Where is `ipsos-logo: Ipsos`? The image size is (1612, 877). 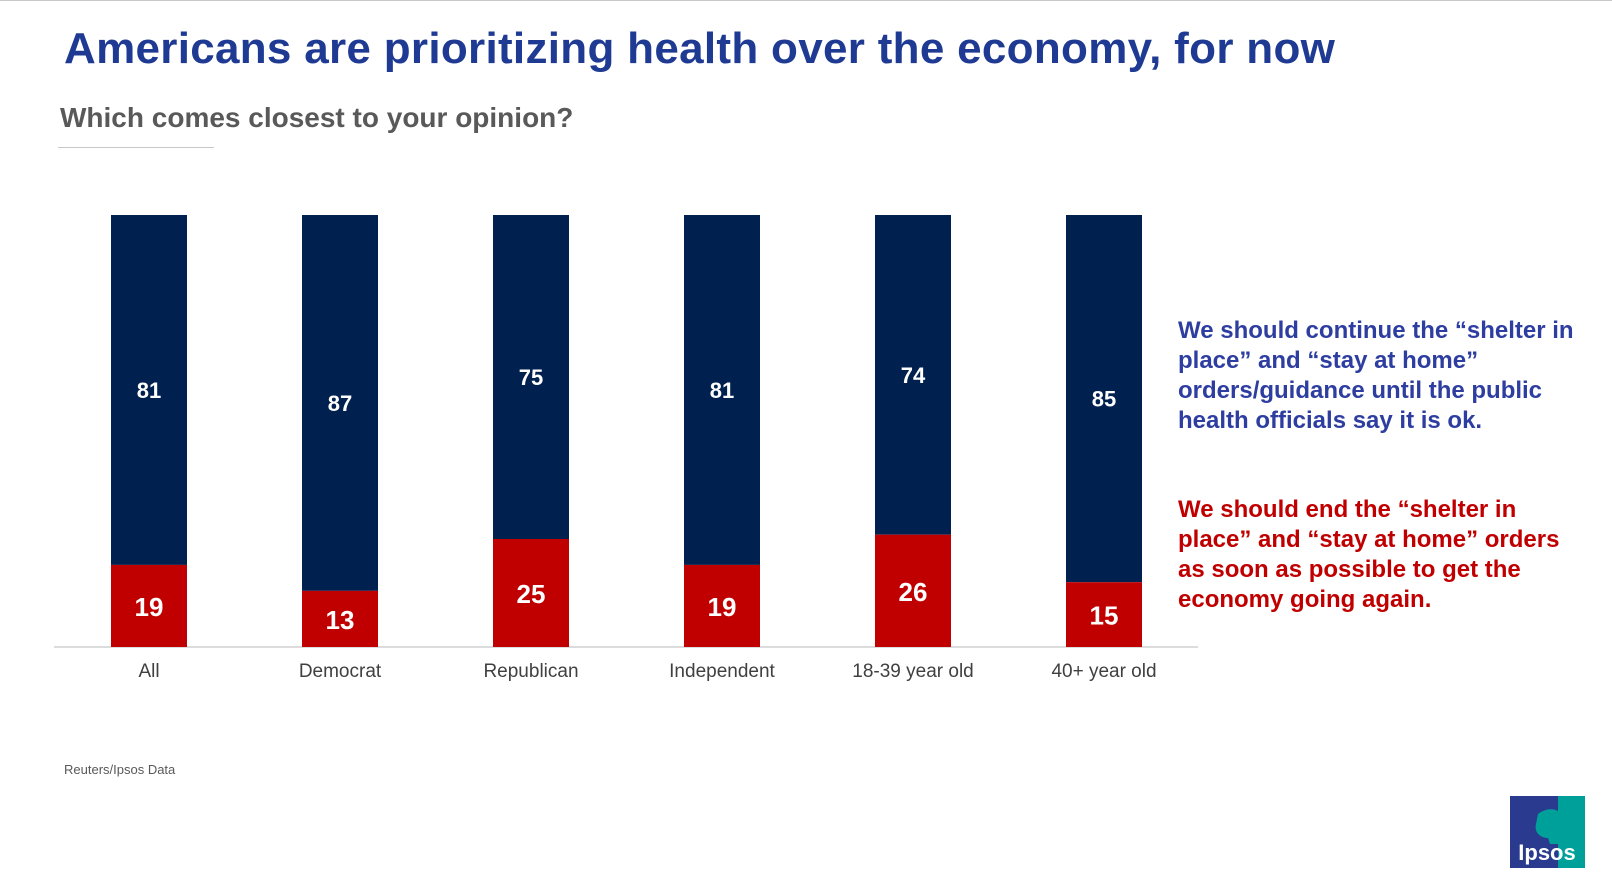
ipsos-logo: Ipsos is located at coordinates (1547, 832).